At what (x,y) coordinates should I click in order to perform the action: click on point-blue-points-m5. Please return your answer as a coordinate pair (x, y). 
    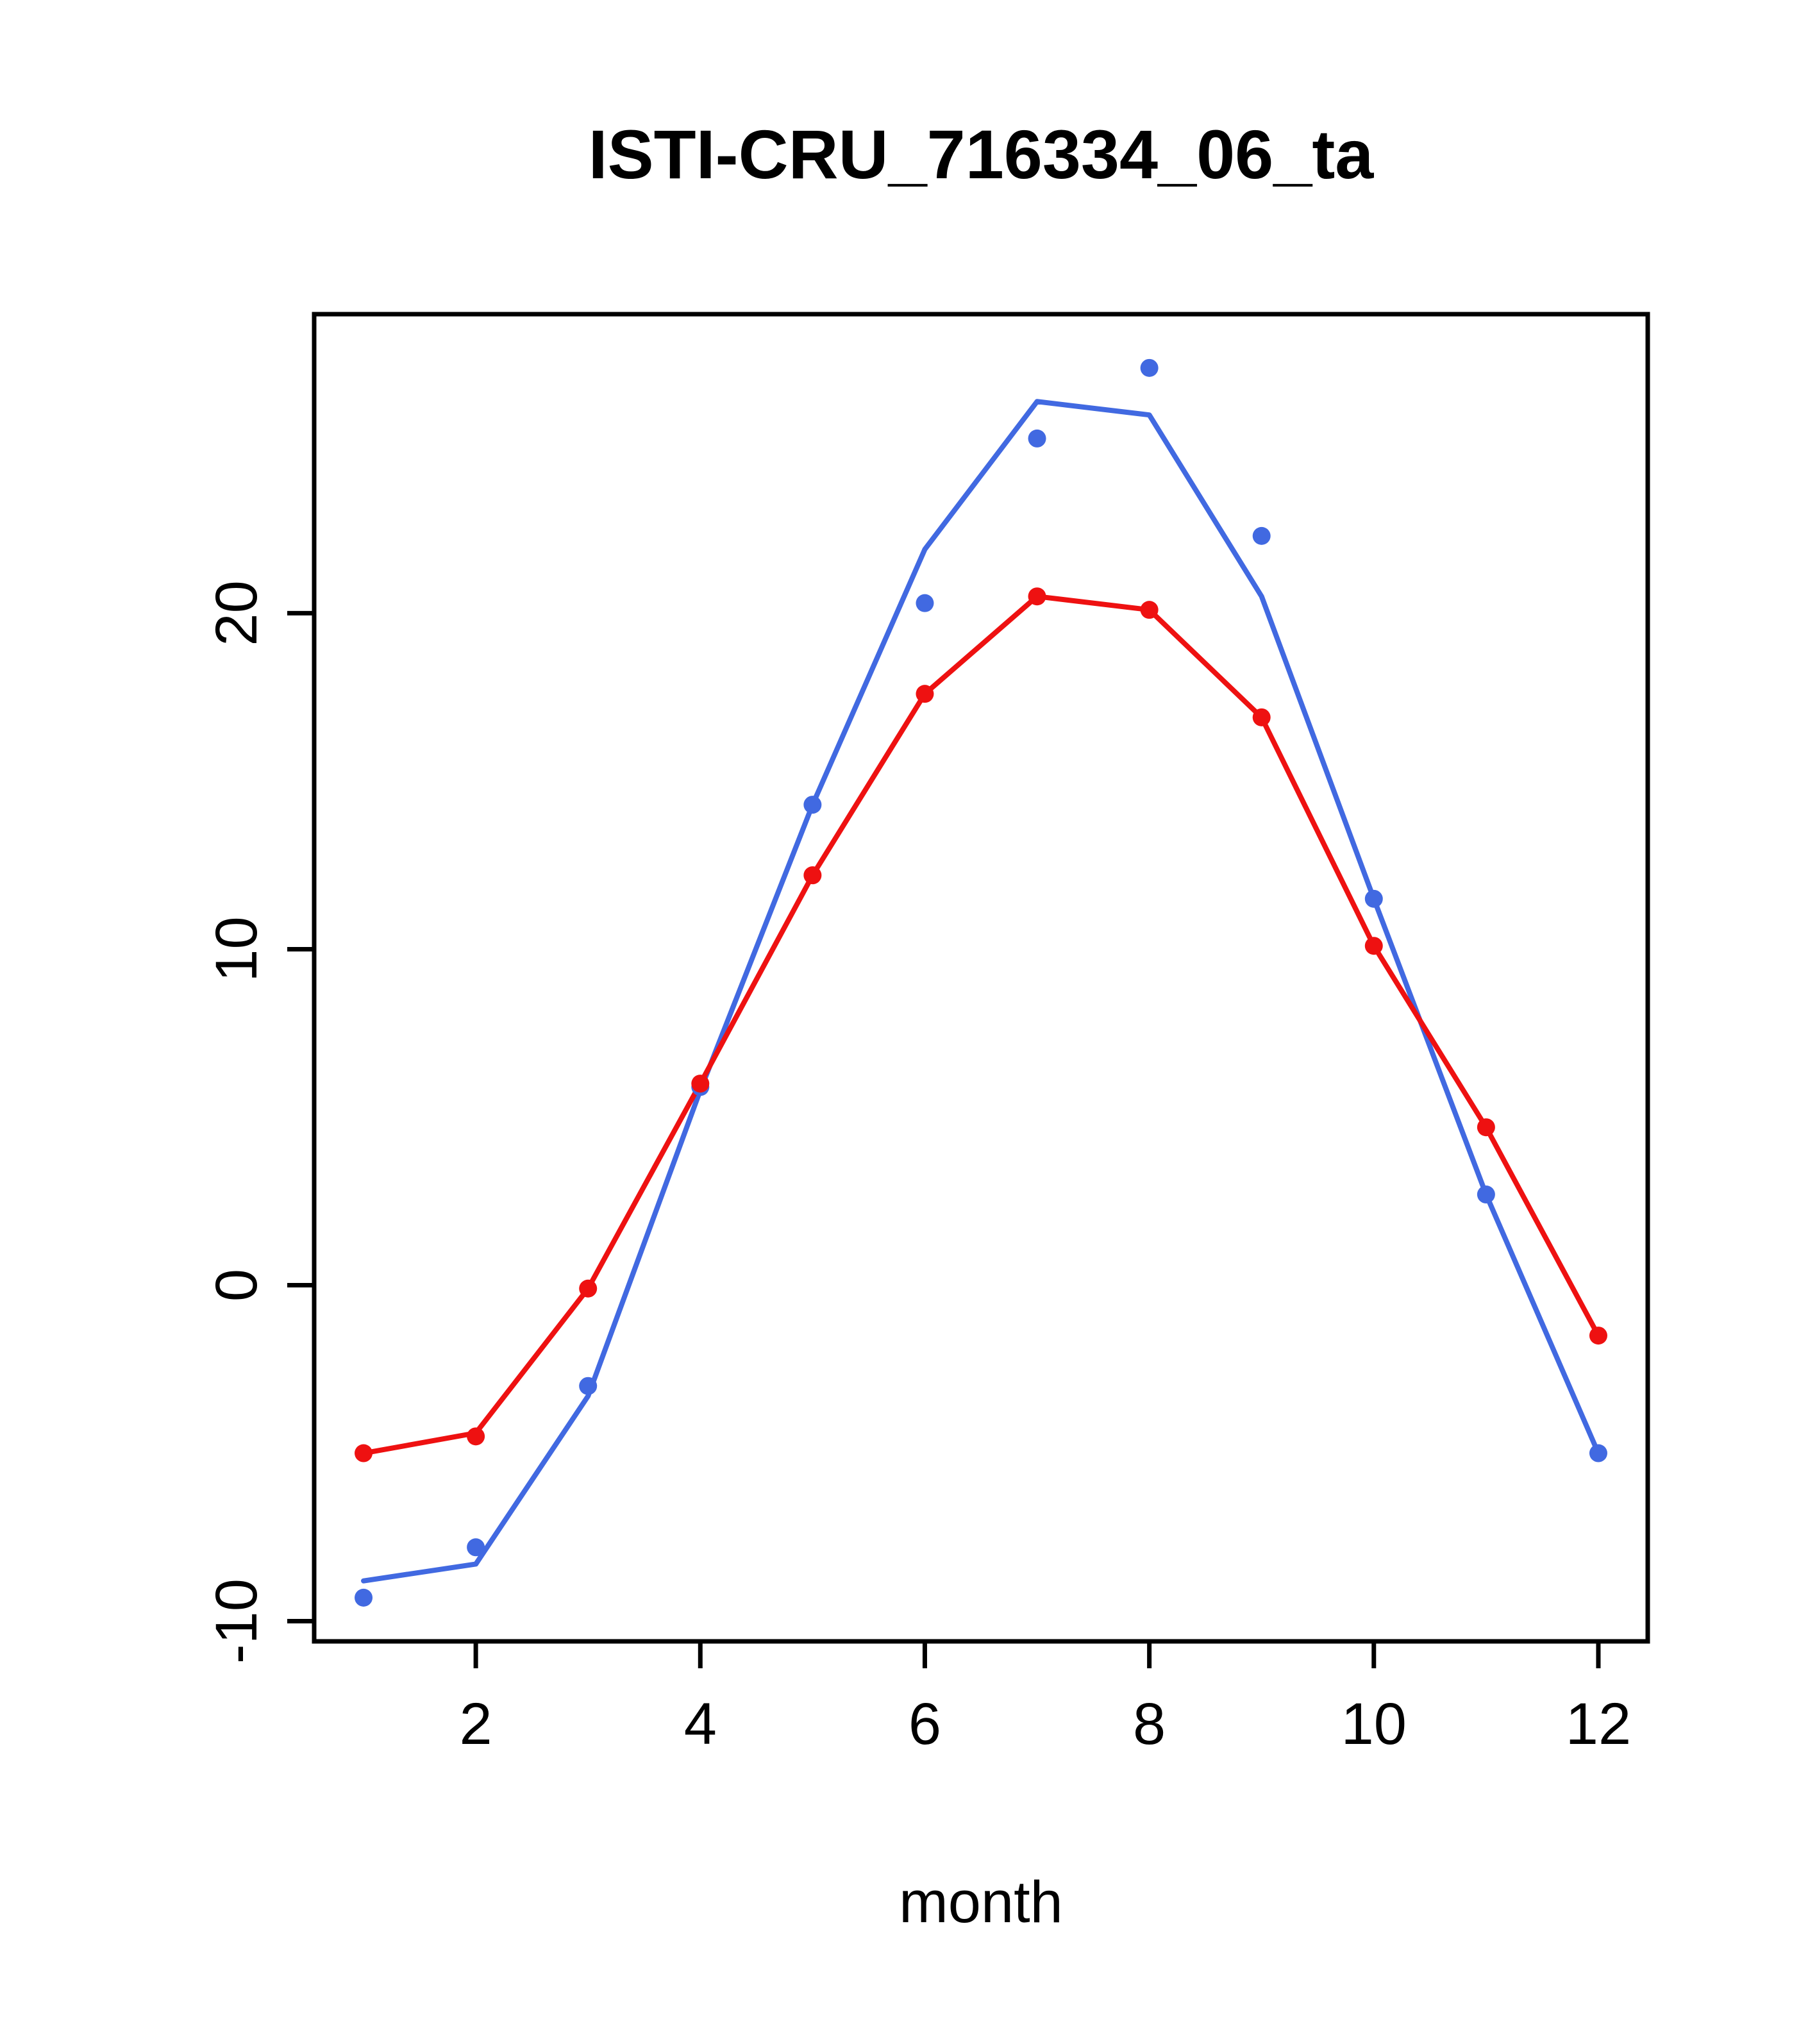
    Looking at the image, I should click on (813, 805).